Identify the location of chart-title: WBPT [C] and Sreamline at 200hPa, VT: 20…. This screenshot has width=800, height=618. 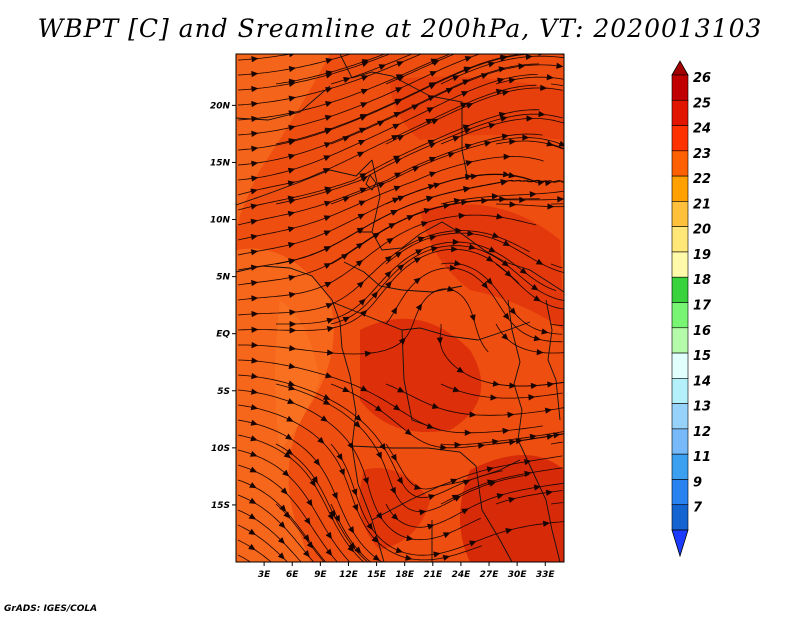
(400, 28).